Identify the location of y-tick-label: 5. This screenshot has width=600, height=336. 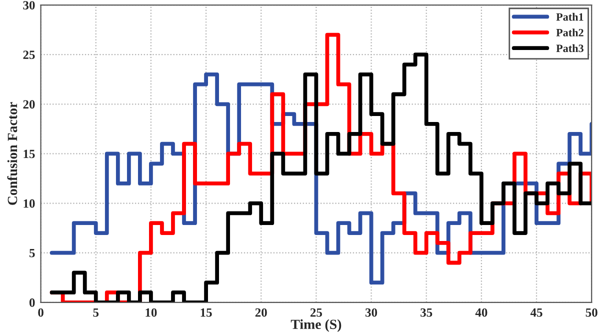
(32, 253).